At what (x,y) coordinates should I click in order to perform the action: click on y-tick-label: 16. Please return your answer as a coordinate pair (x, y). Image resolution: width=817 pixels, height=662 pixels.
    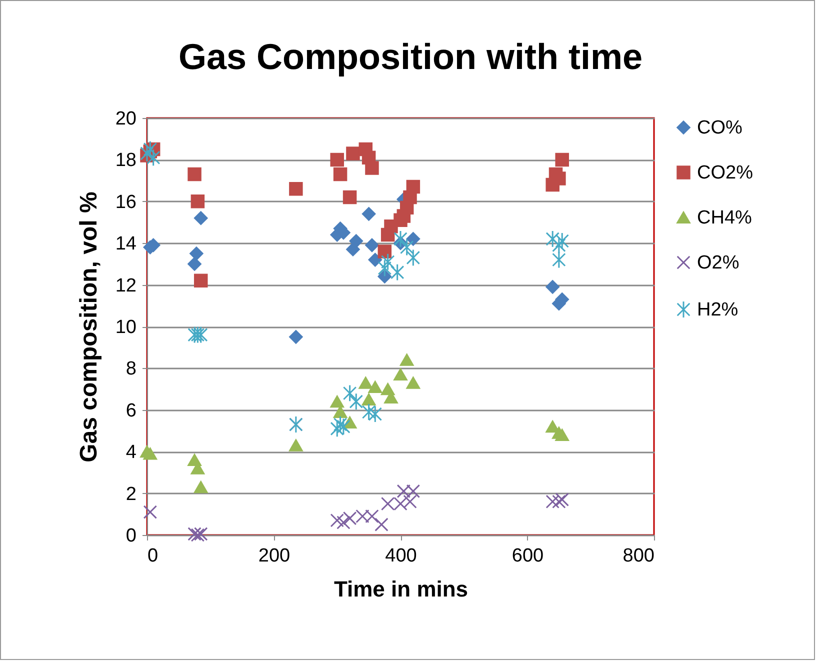
    Looking at the image, I should click on (125, 202).